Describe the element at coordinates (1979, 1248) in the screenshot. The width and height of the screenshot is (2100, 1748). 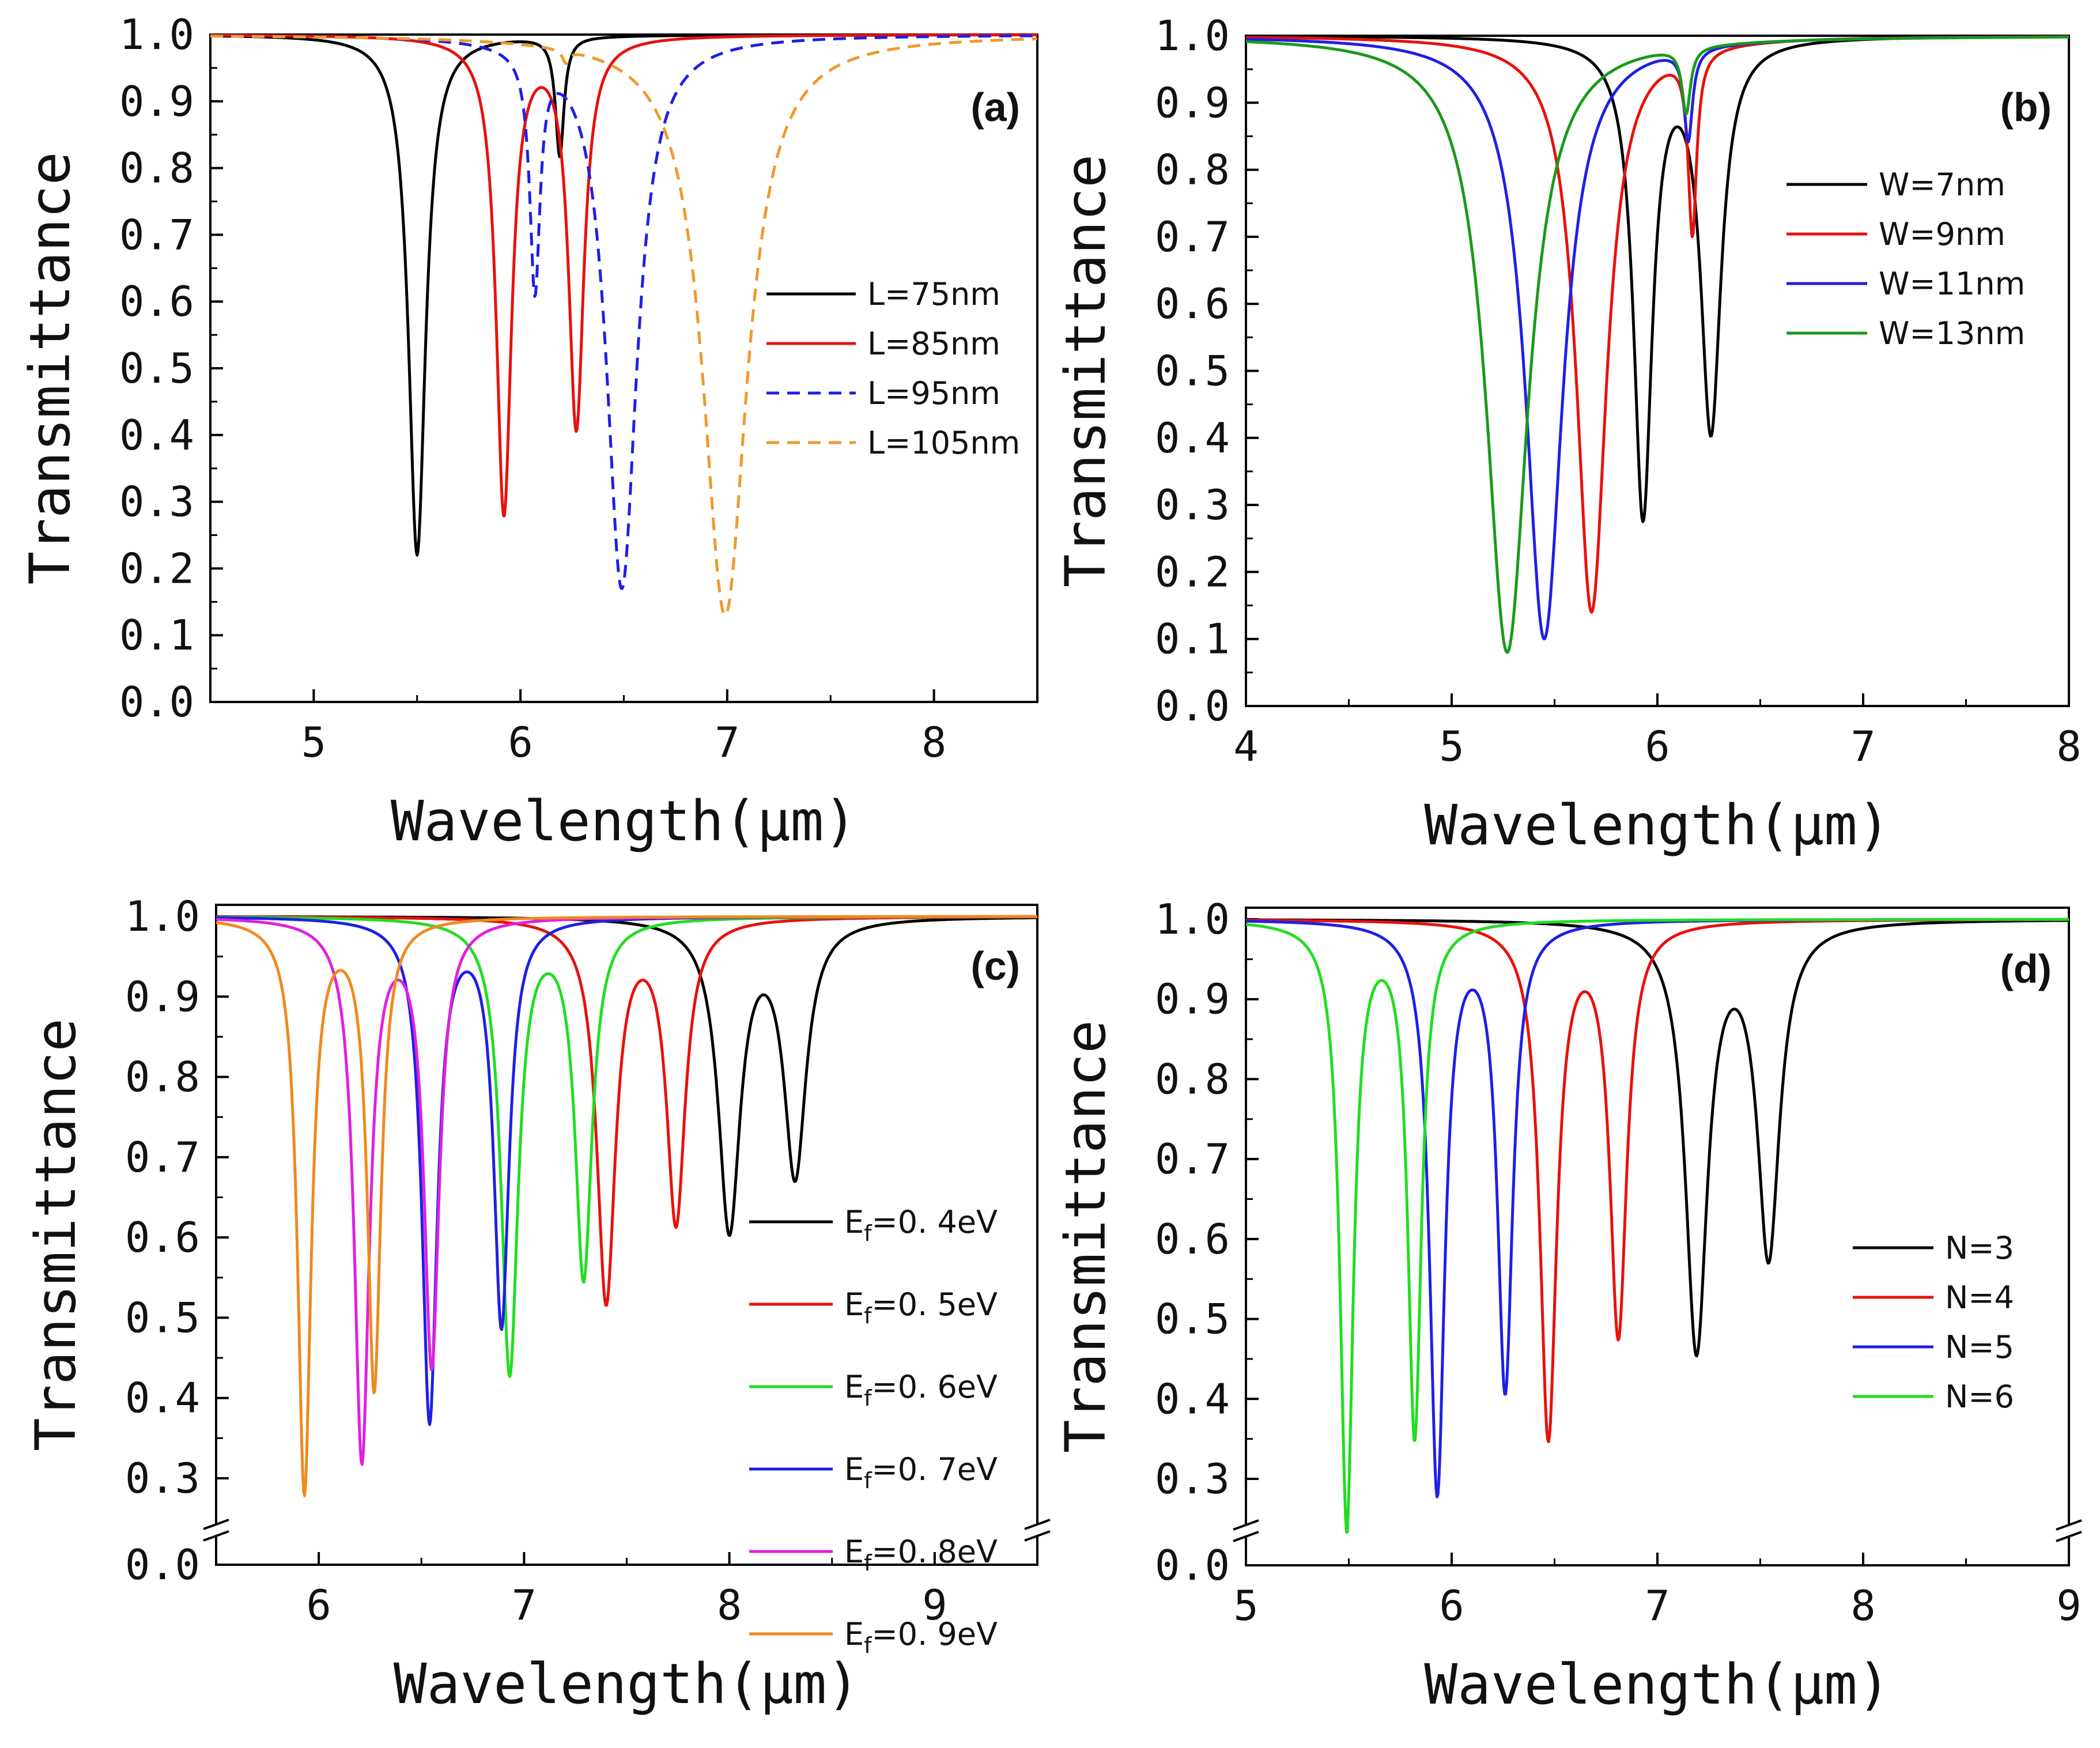
I see `legend-label: N=3` at that location.